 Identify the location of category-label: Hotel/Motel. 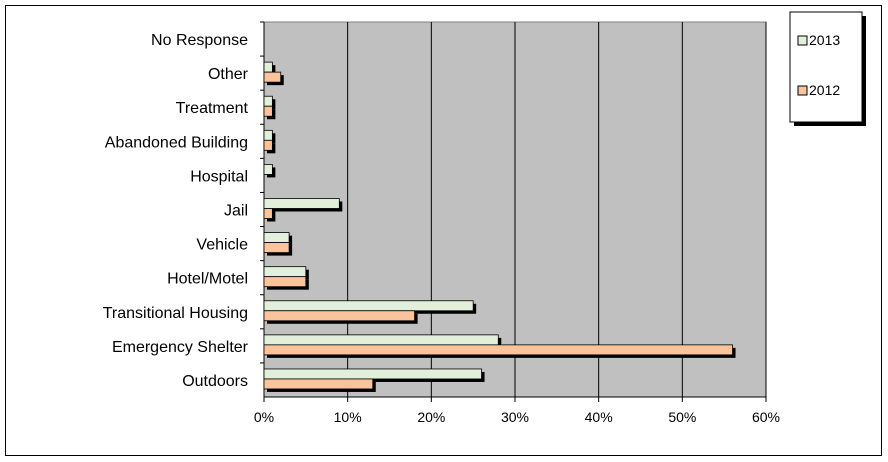
(207, 279).